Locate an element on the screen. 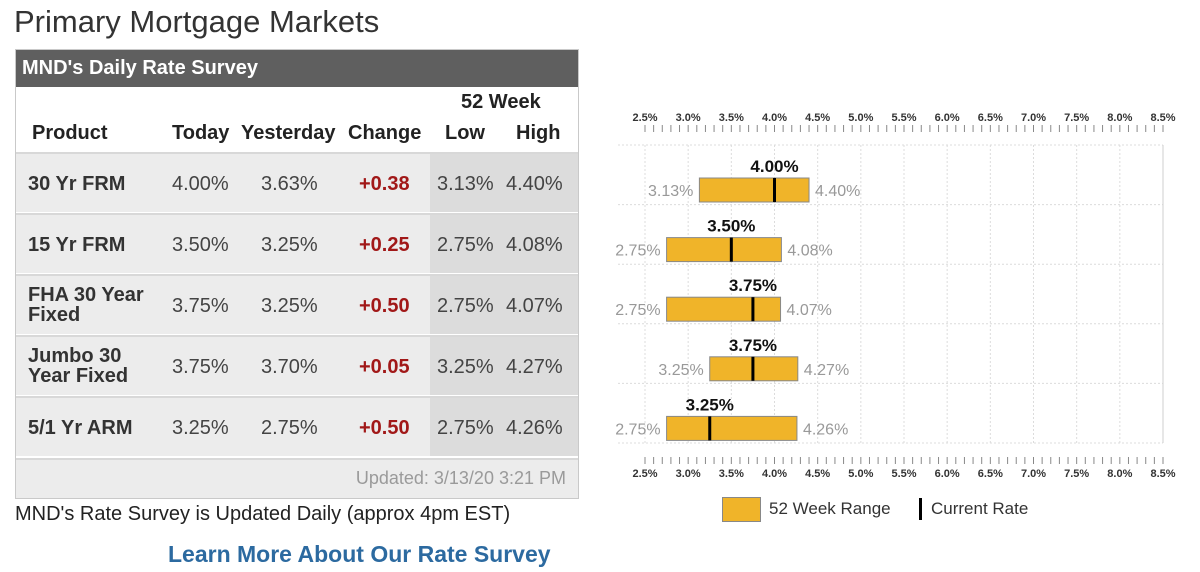  today-rate: 3.50% is located at coordinates (200, 245).